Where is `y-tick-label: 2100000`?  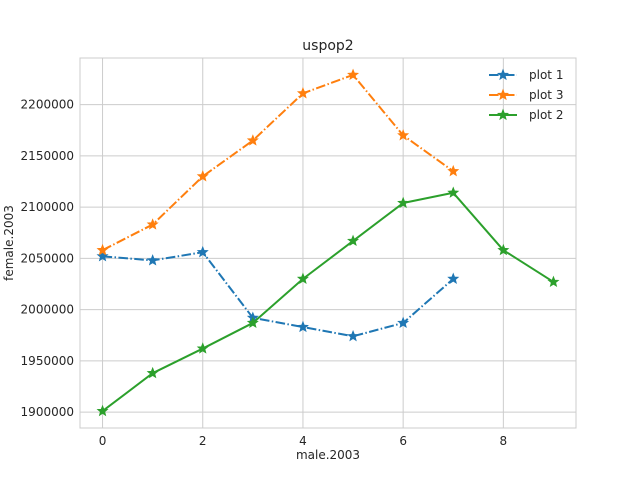 y-tick-label: 2100000 is located at coordinates (47, 207).